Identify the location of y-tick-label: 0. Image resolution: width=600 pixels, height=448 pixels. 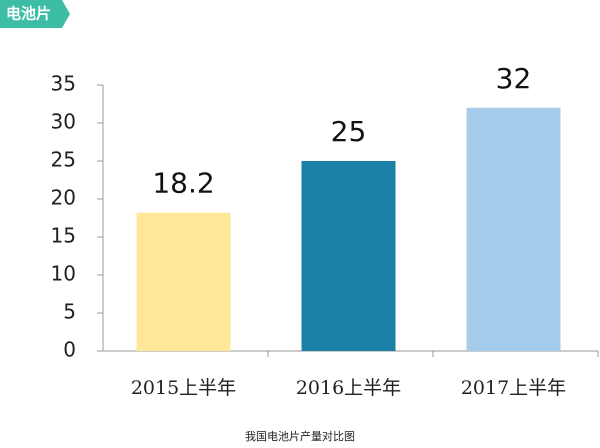
(69, 350).